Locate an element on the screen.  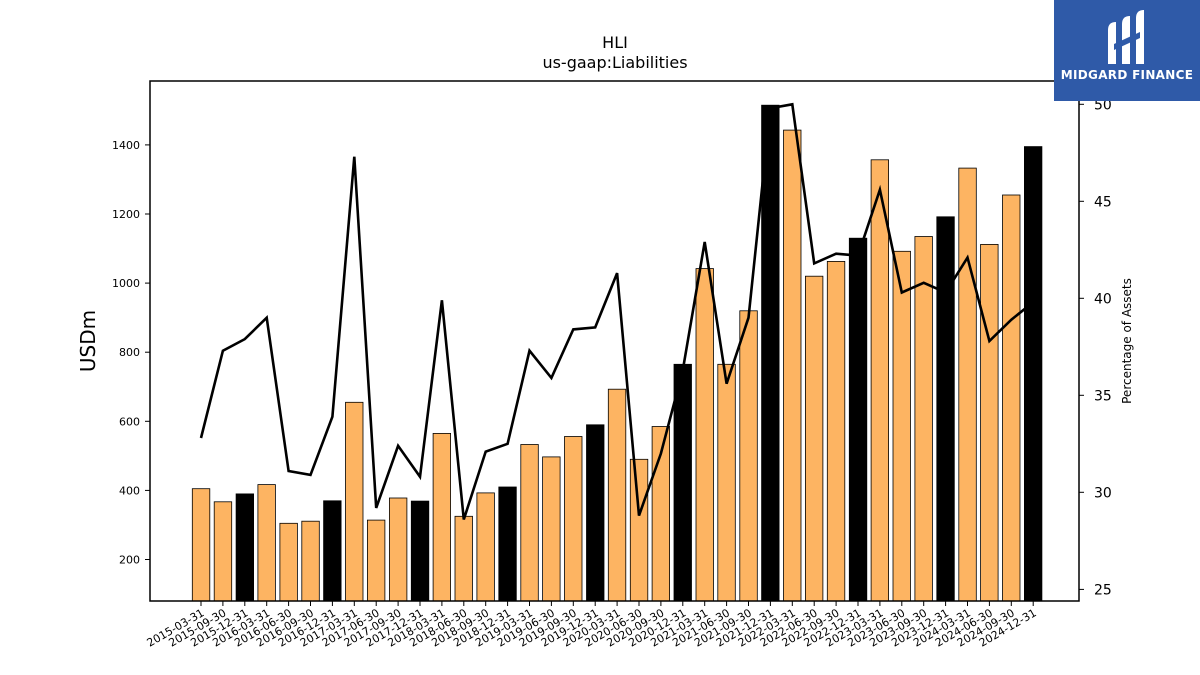
chart-subtitle: us-gaap:Liabilities is located at coordinates (614, 62).